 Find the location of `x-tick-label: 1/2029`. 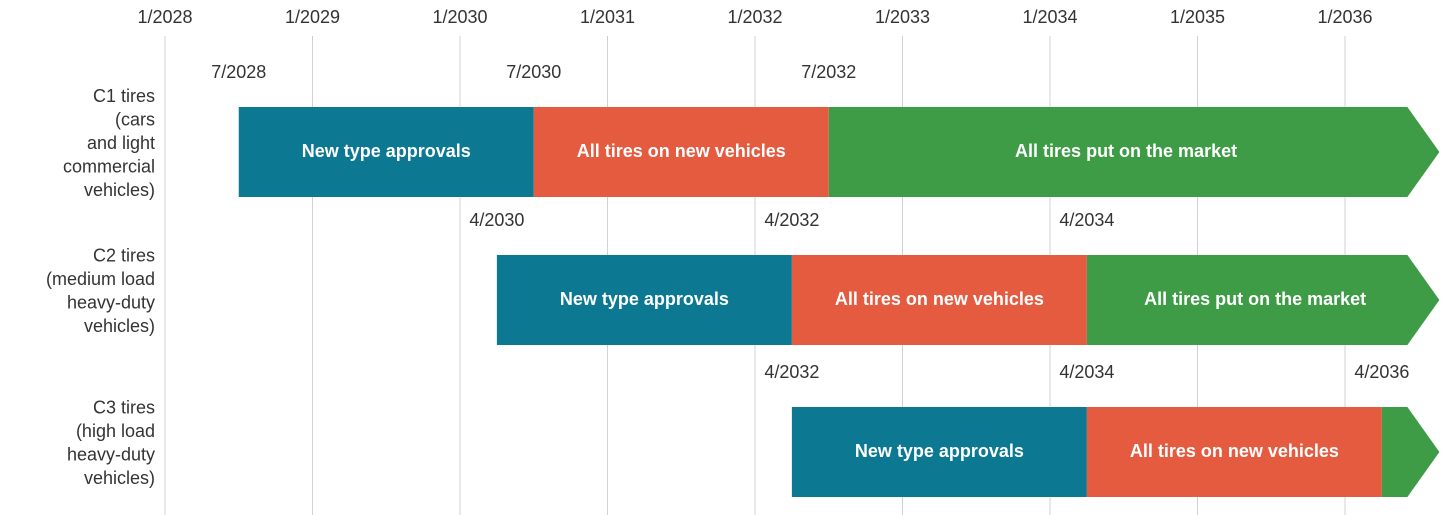

x-tick-label: 1/2029 is located at coordinates (312, 17).